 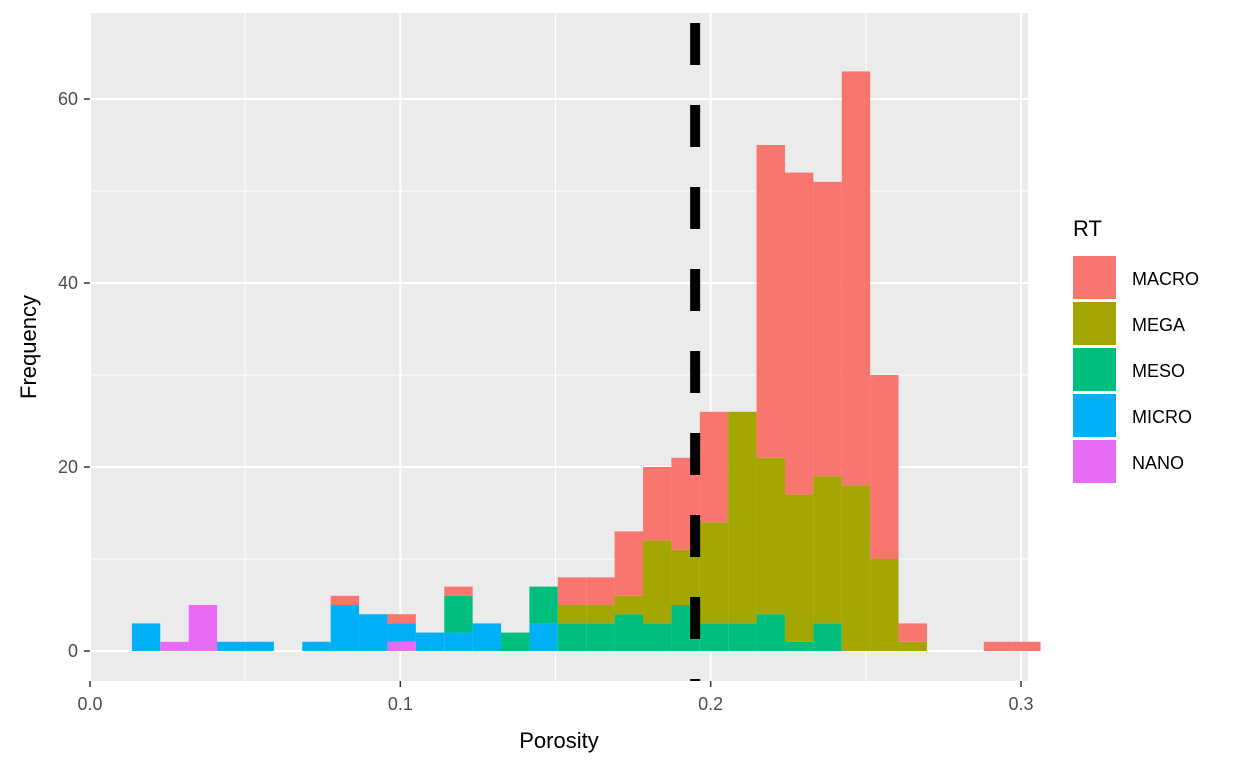 I want to click on y-tick-label: 20, so click(x=68, y=467).